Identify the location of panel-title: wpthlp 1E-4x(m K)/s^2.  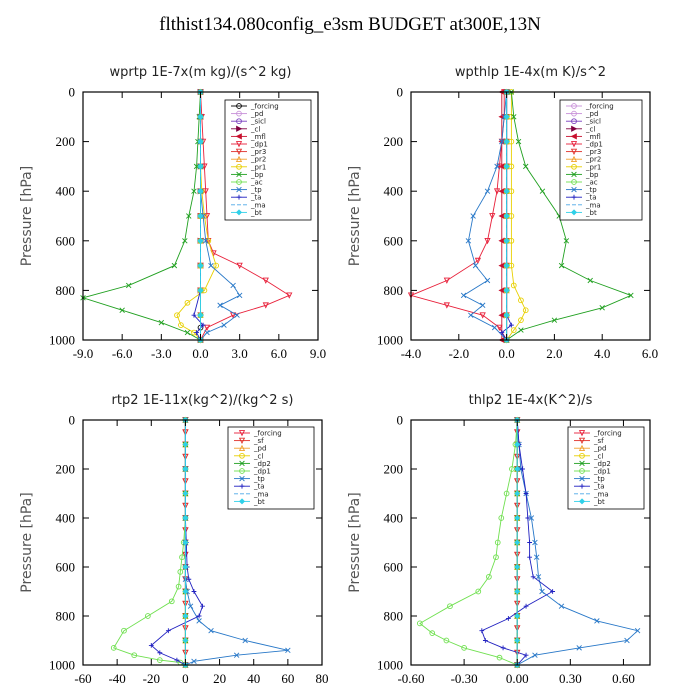
(530, 72).